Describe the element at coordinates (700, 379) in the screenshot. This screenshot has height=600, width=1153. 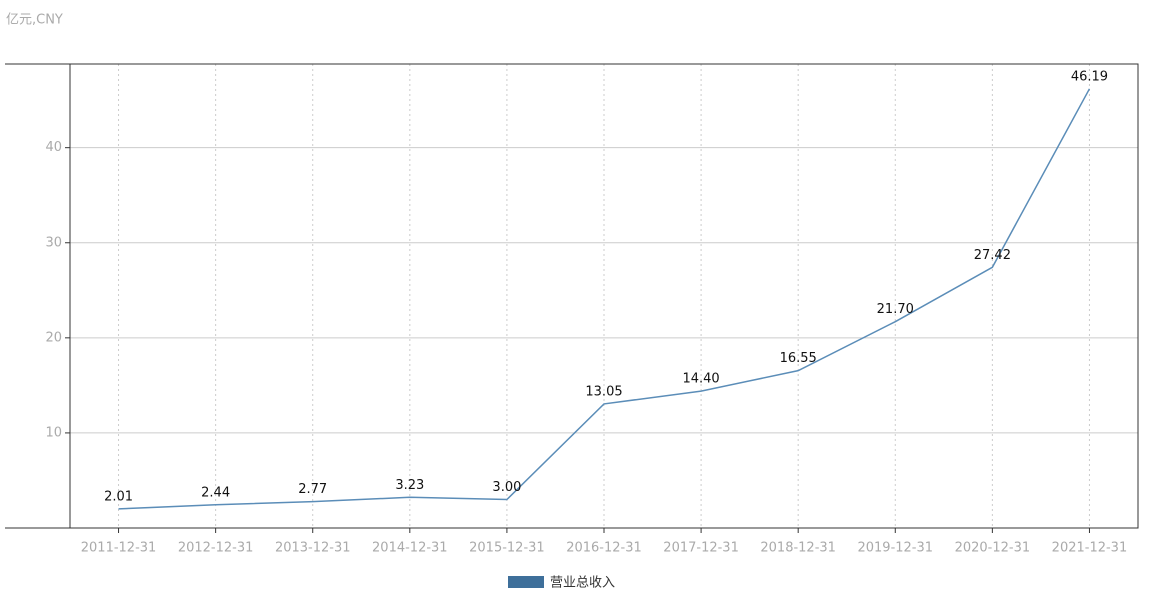
I see `data-label: 14.40` at that location.